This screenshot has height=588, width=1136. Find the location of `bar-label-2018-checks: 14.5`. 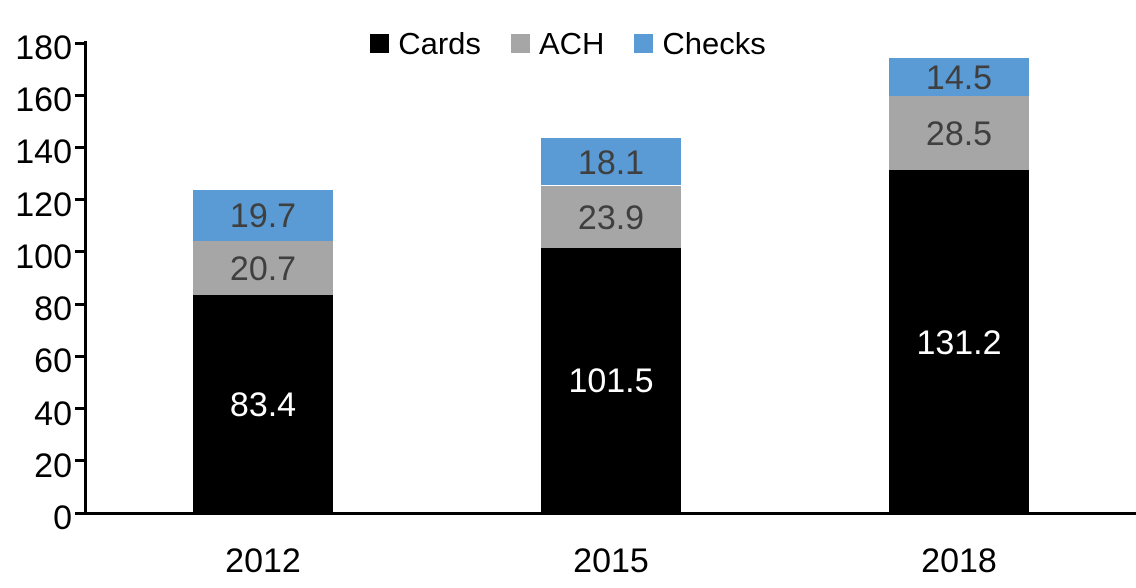

bar-label-2018-checks: 14.5 is located at coordinates (959, 78).